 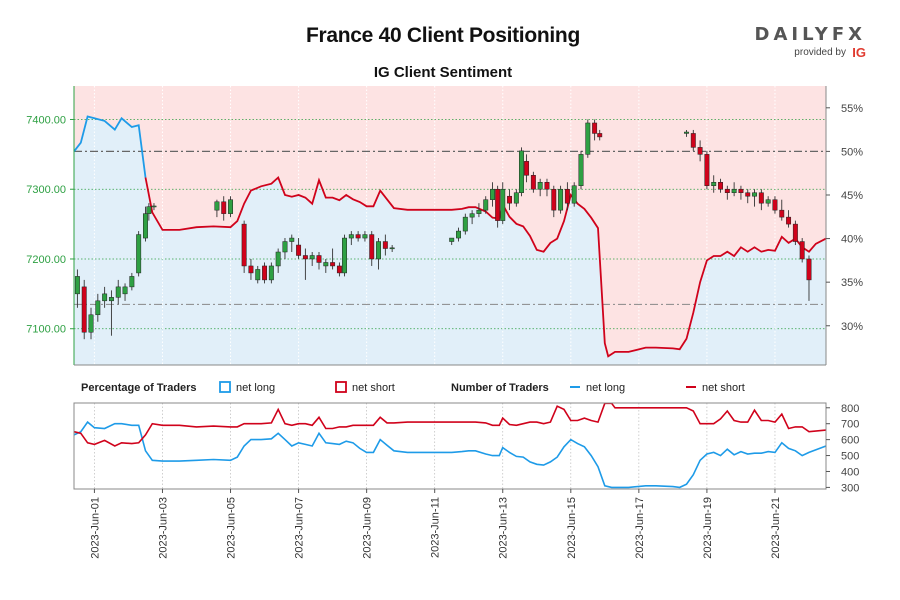 What do you see at coordinates (572, 528) in the screenshot?
I see `date-tick-label: 2023-Jun-15` at bounding box center [572, 528].